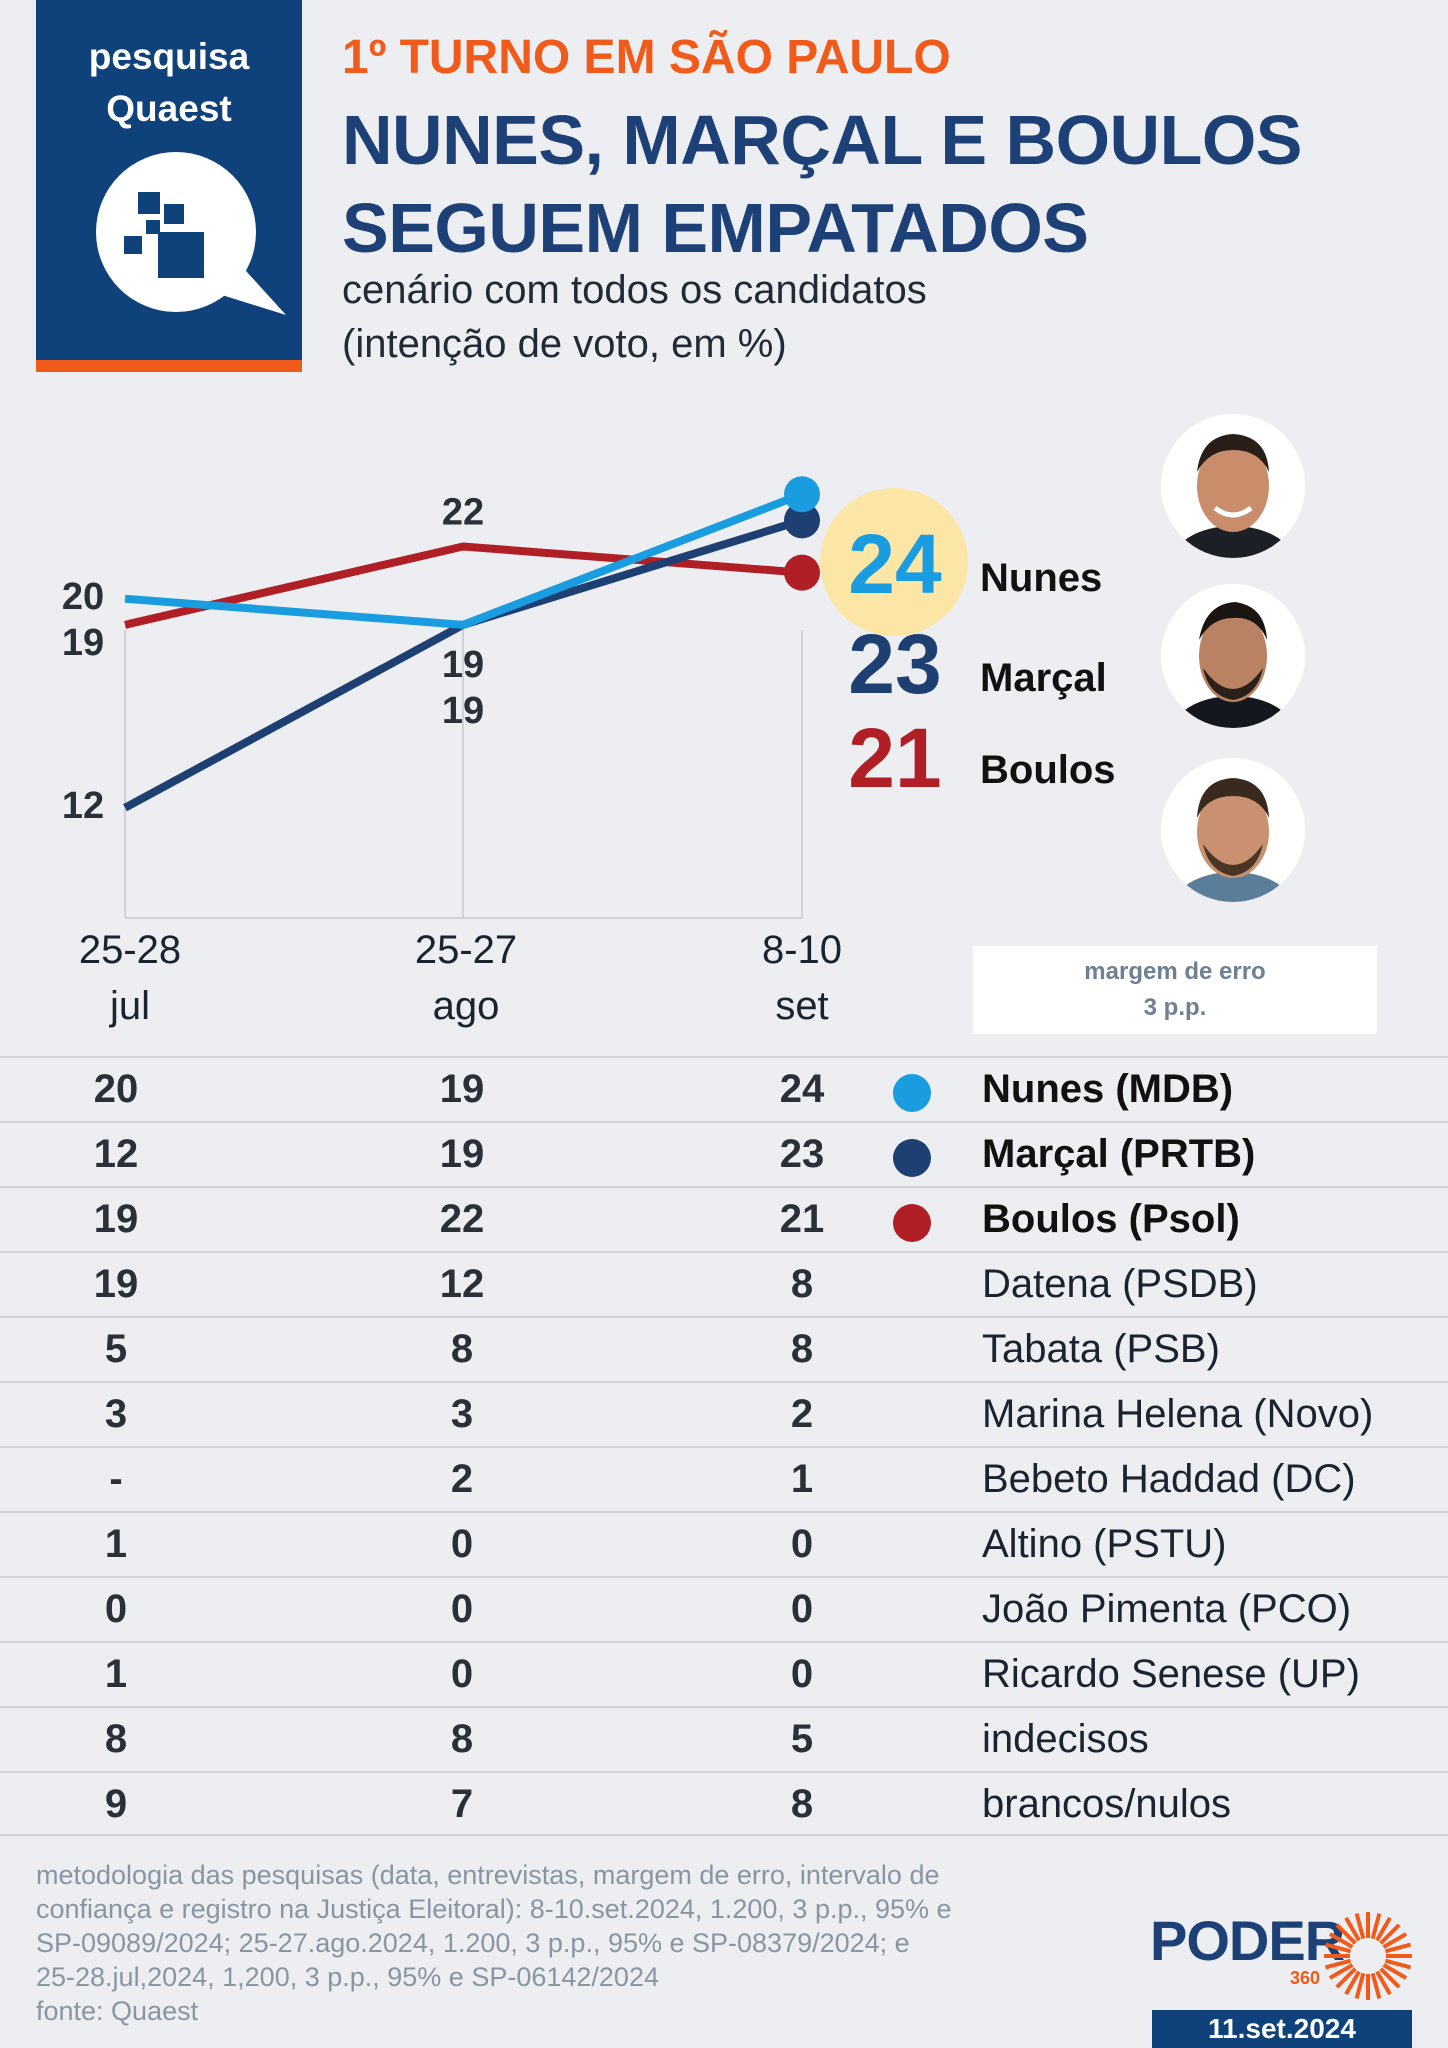  Describe the element at coordinates (1175, 971) in the screenshot. I see `margin-label: margem de erro` at that location.